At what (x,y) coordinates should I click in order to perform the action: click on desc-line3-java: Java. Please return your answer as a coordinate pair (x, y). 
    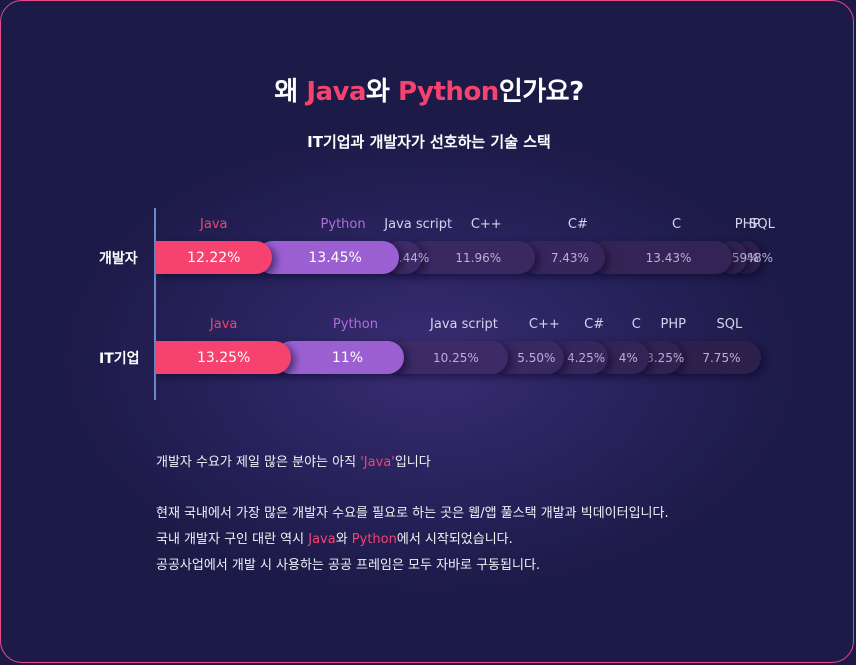
    Looking at the image, I should click on (322, 539).